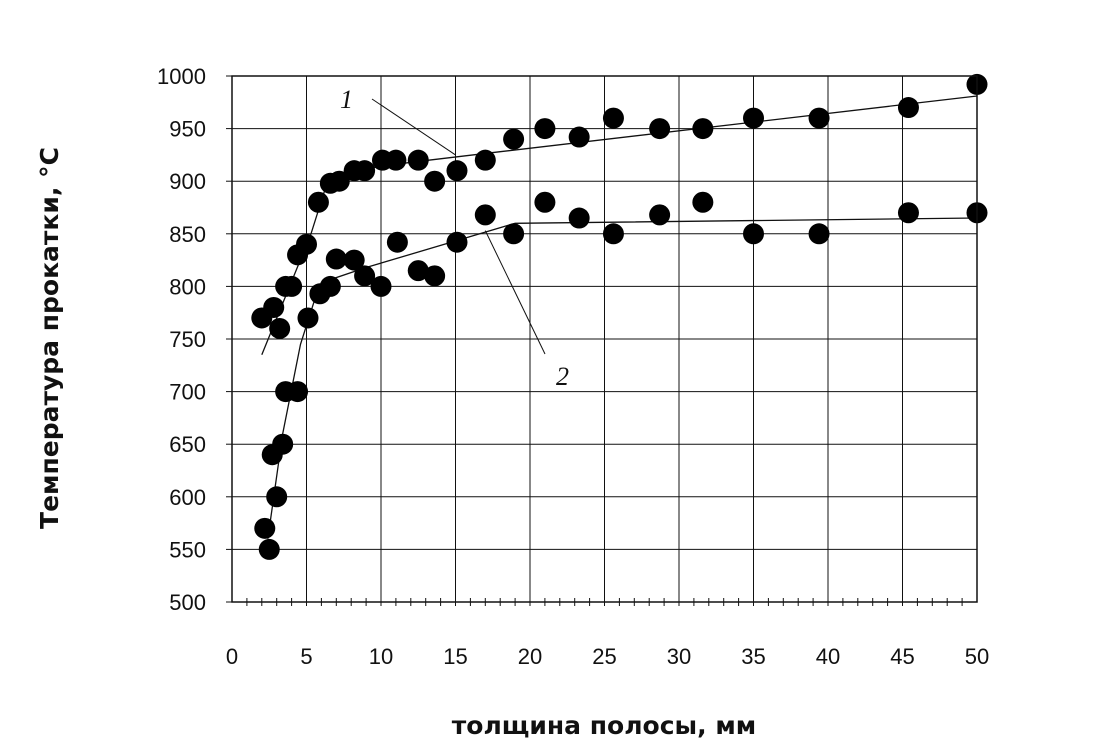 The width and height of the screenshot is (1104, 754). I want to click on y-tick-label: 500, so click(187, 602).